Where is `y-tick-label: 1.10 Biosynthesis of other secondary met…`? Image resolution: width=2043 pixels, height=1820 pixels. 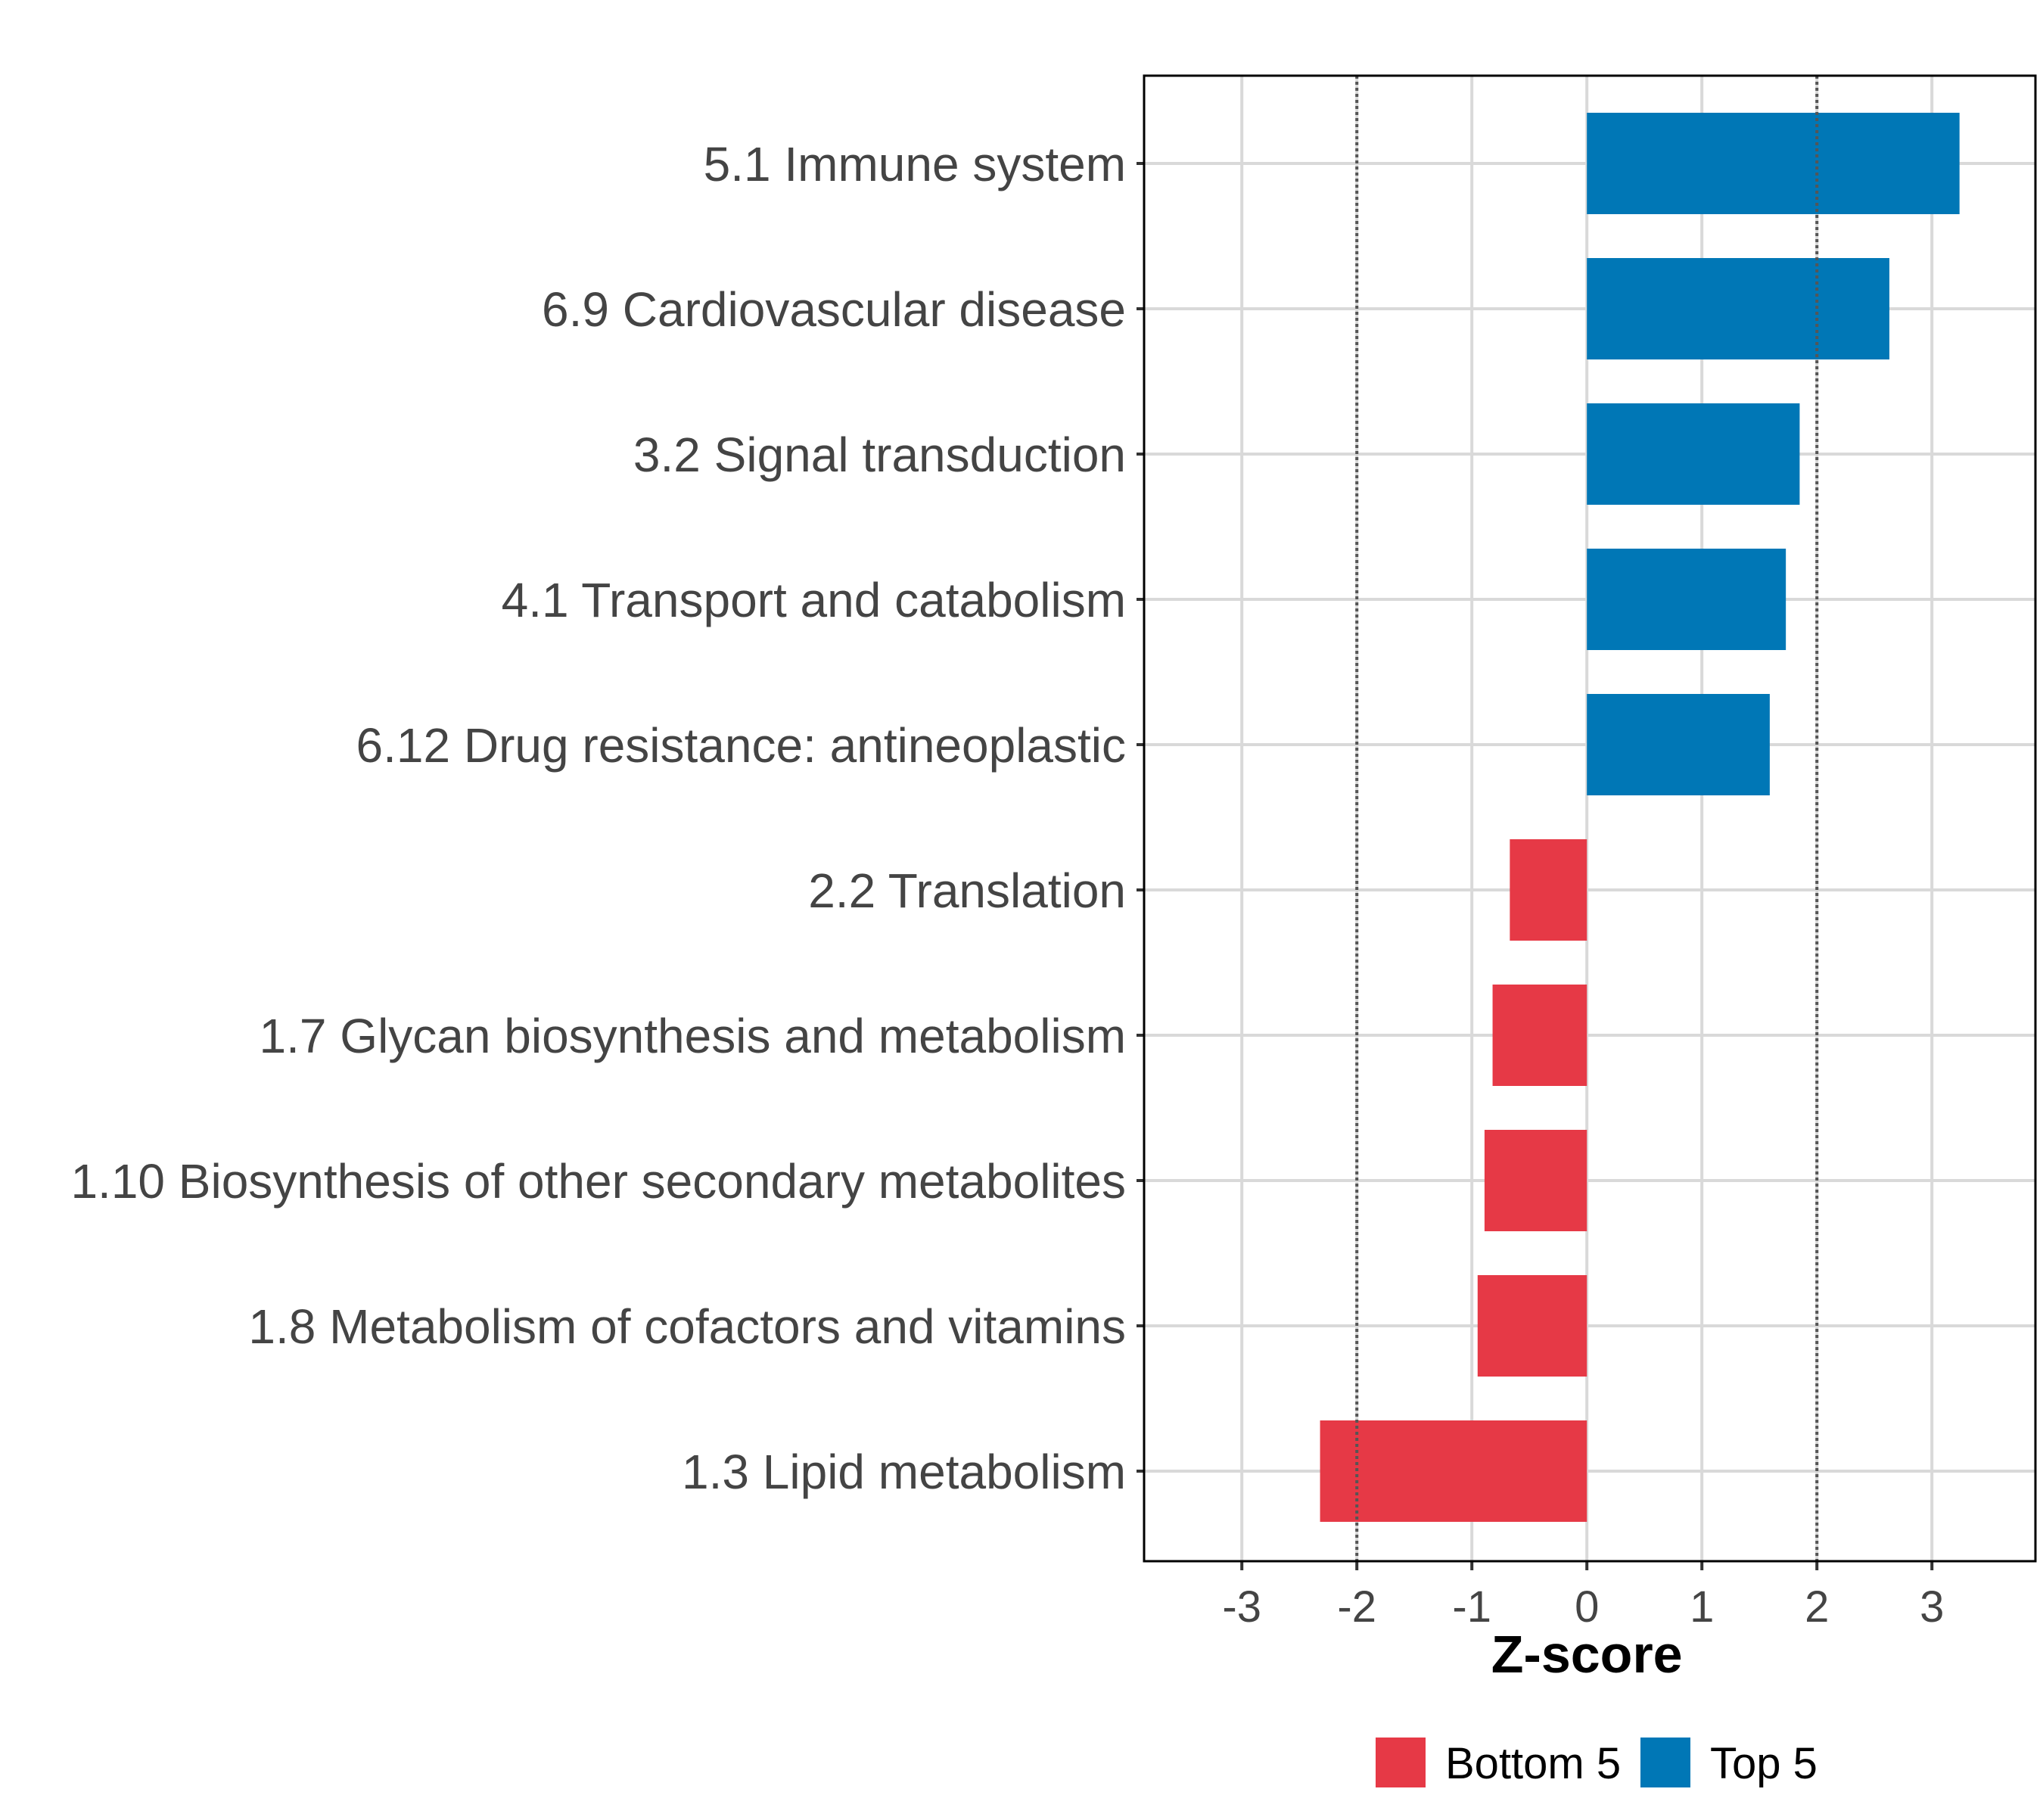 y-tick-label: 1.10 Biosynthesis of other secondary met… is located at coordinates (598, 1181).